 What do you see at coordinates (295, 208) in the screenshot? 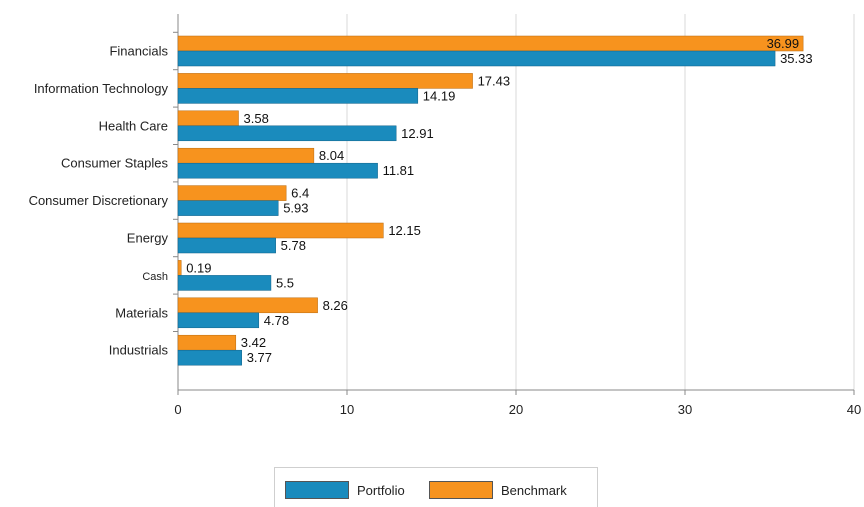
I see `data-label-portfolio: 5.93` at bounding box center [295, 208].